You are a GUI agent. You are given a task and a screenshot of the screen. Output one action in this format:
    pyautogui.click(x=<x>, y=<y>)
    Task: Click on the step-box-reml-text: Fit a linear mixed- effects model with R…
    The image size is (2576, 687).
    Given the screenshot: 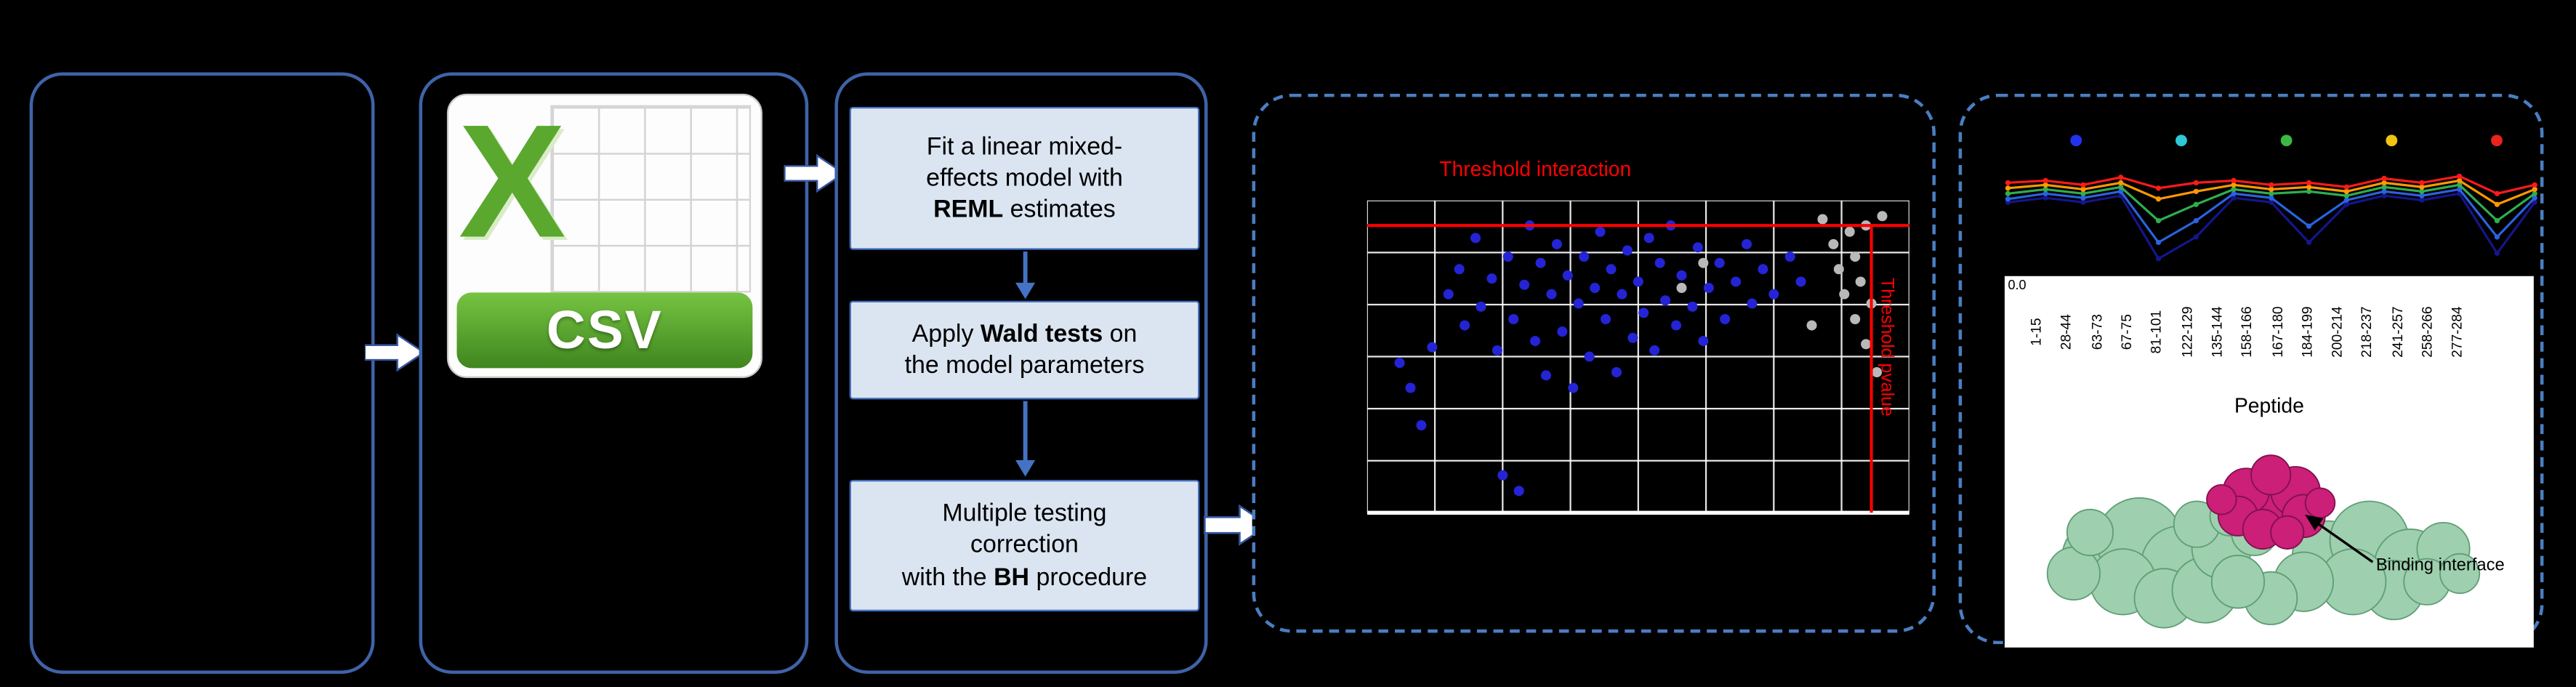 What is the action you would take?
    pyautogui.click(x=1024, y=178)
    